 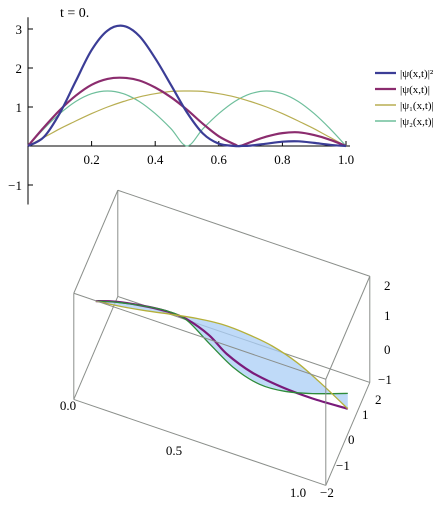 What do you see at coordinates (19, 68) in the screenshot?
I see `y-tick-label: 2` at bounding box center [19, 68].